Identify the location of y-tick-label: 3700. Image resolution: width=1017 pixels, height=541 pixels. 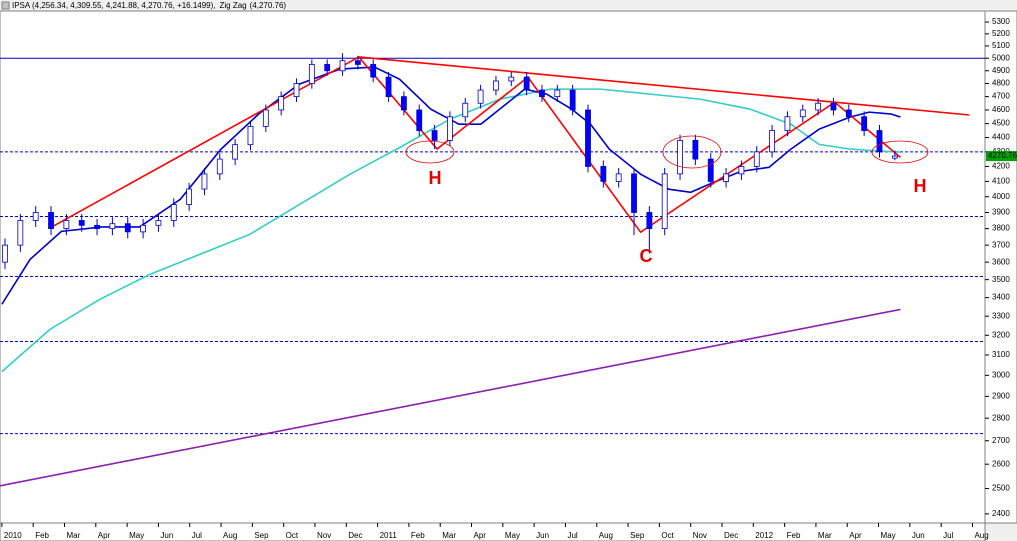
(1001, 244).